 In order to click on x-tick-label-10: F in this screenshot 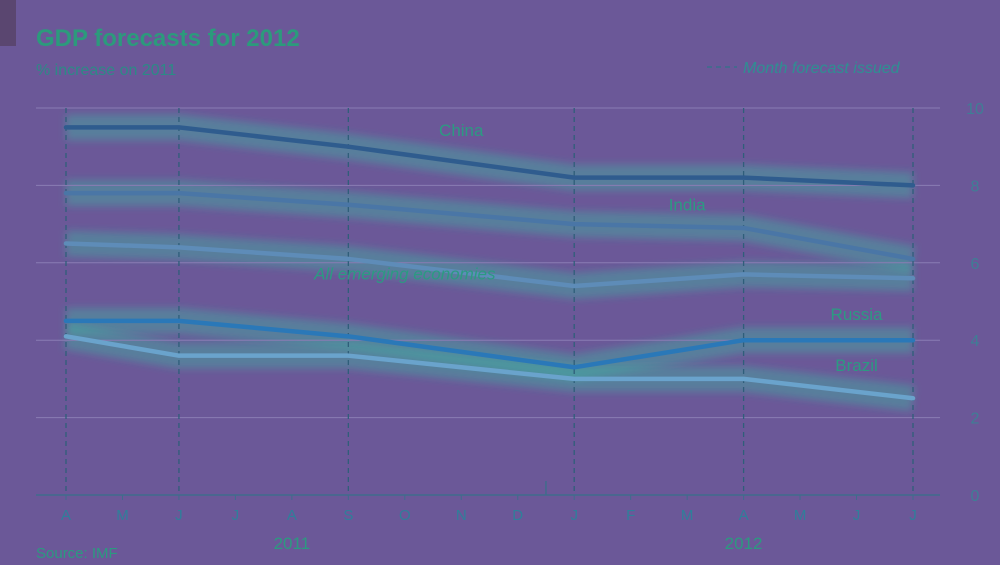, I will do `click(630, 515)`.